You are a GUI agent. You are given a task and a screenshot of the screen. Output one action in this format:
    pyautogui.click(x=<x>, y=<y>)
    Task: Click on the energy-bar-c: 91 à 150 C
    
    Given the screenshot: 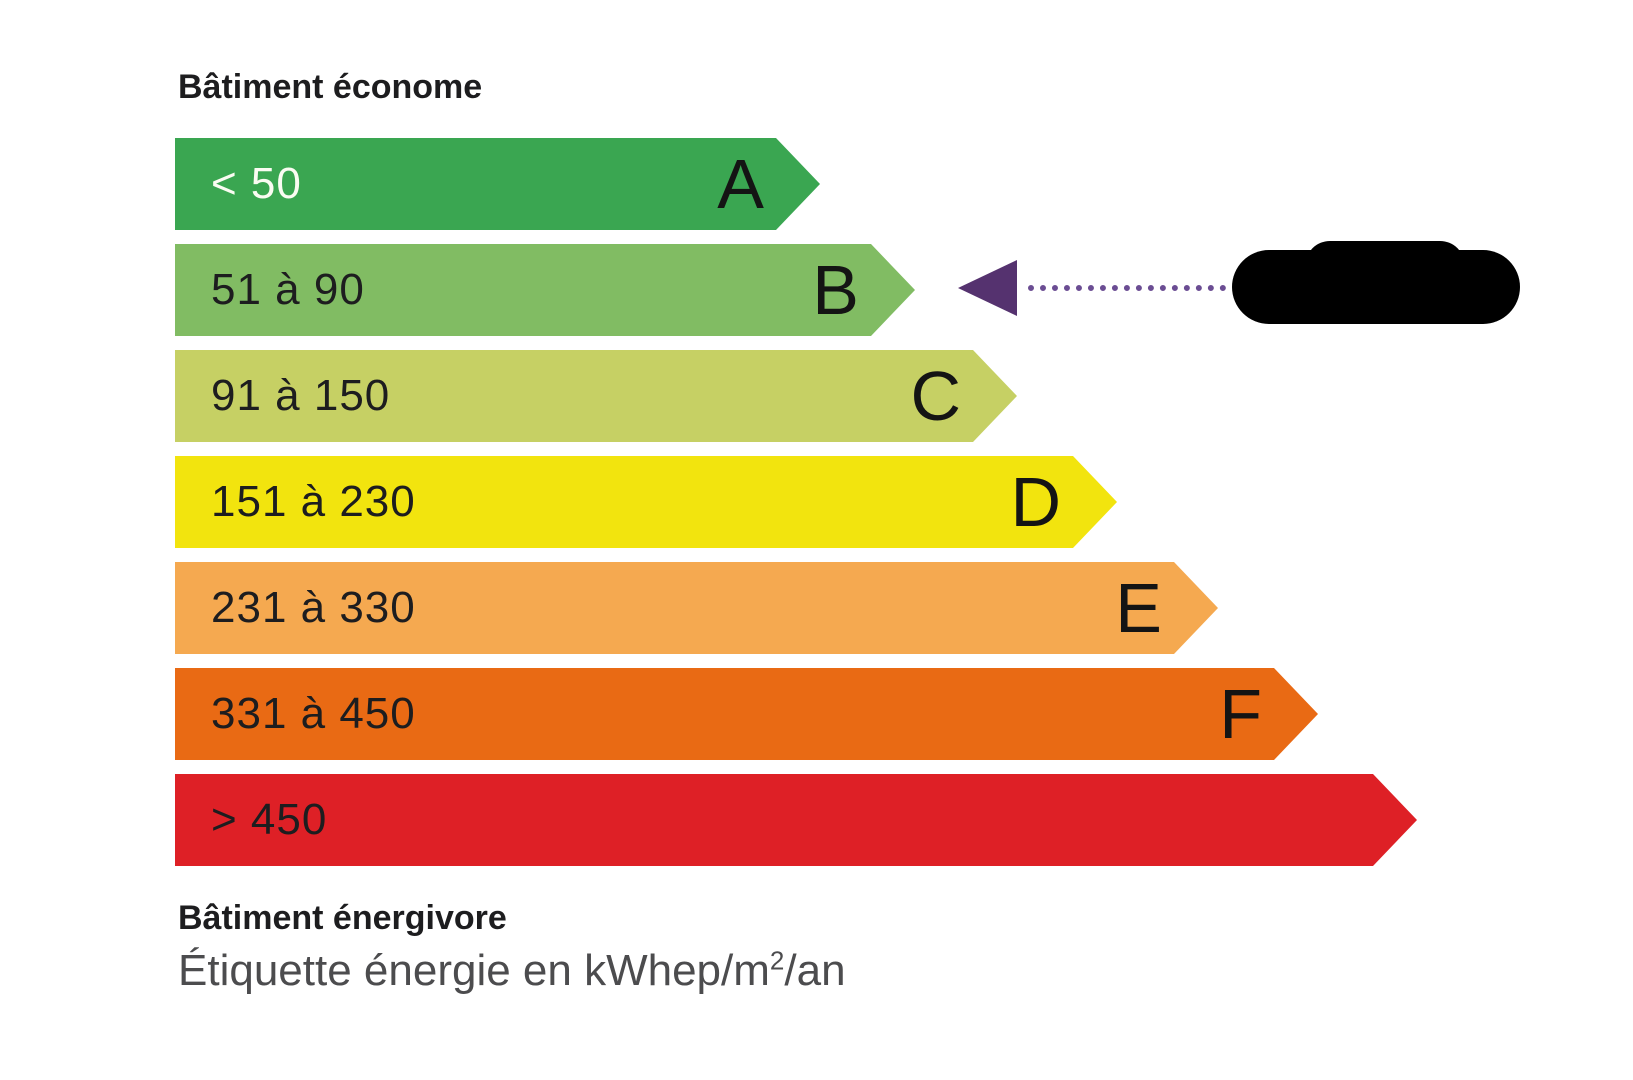 What is the action you would take?
    pyautogui.click(x=596, y=396)
    